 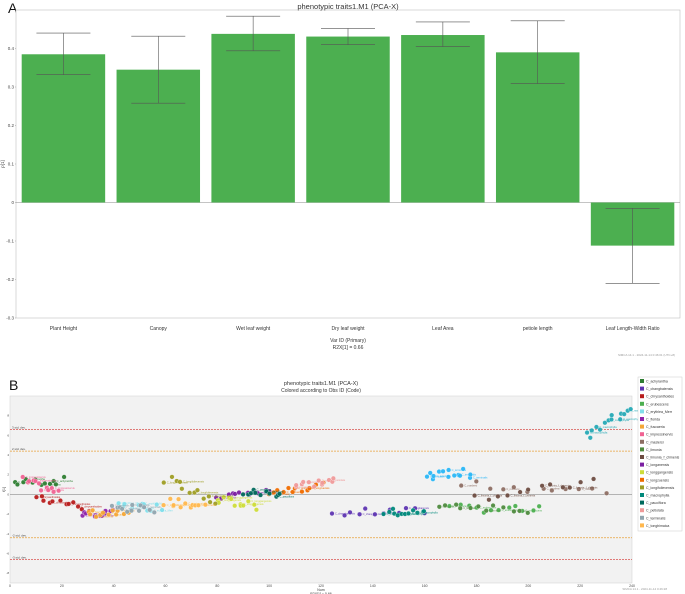 I want to click on x-tick-label: 180, so click(x=477, y=586).